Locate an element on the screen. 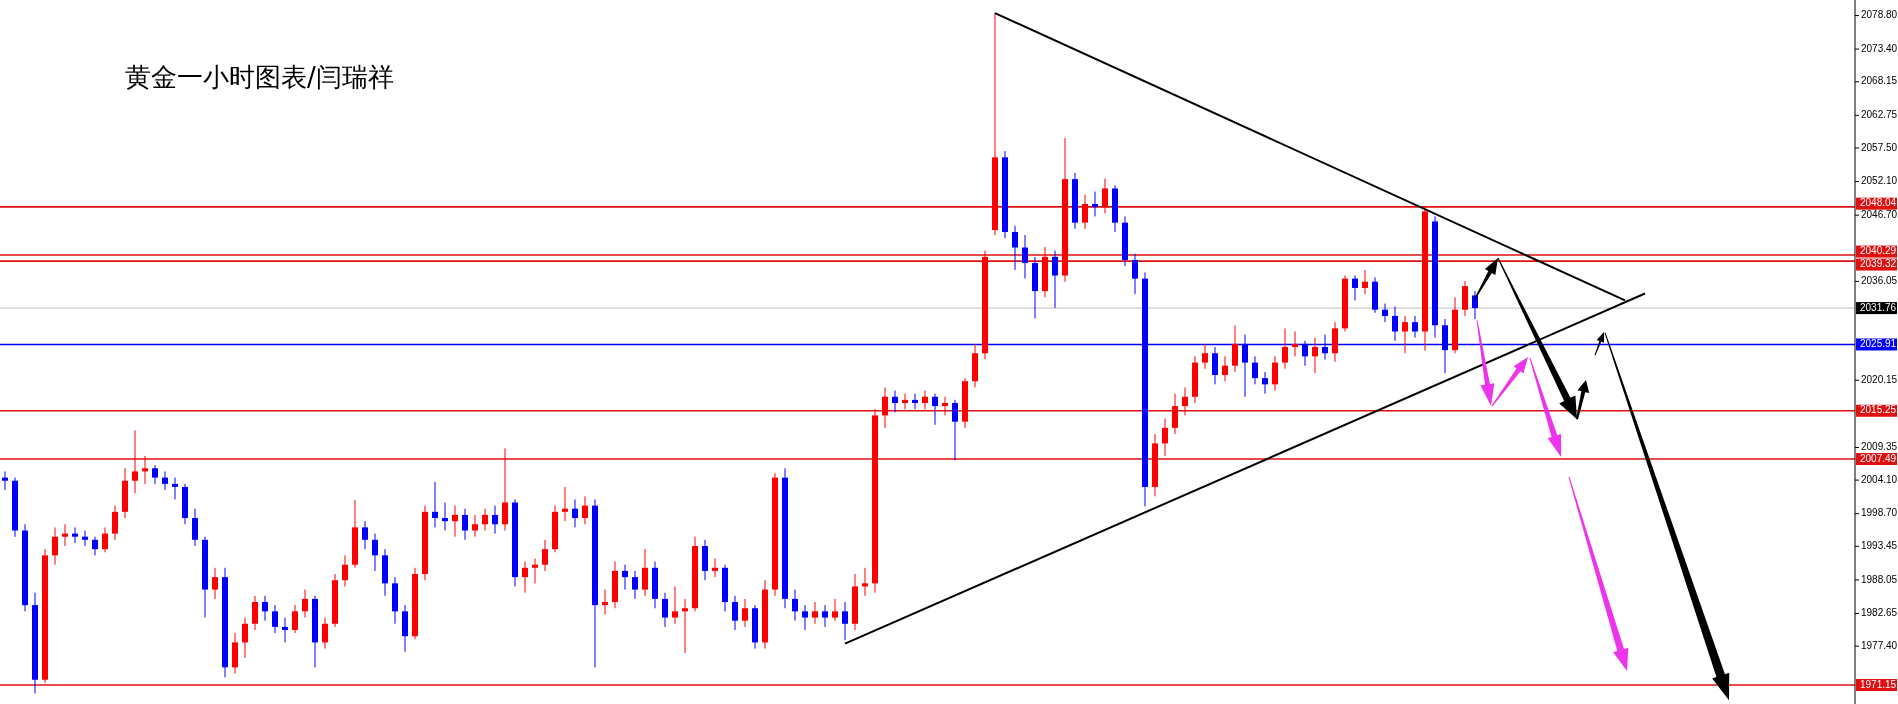 The height and width of the screenshot is (704, 1898). y-tick-label: 2052.10 is located at coordinates (1879, 181).